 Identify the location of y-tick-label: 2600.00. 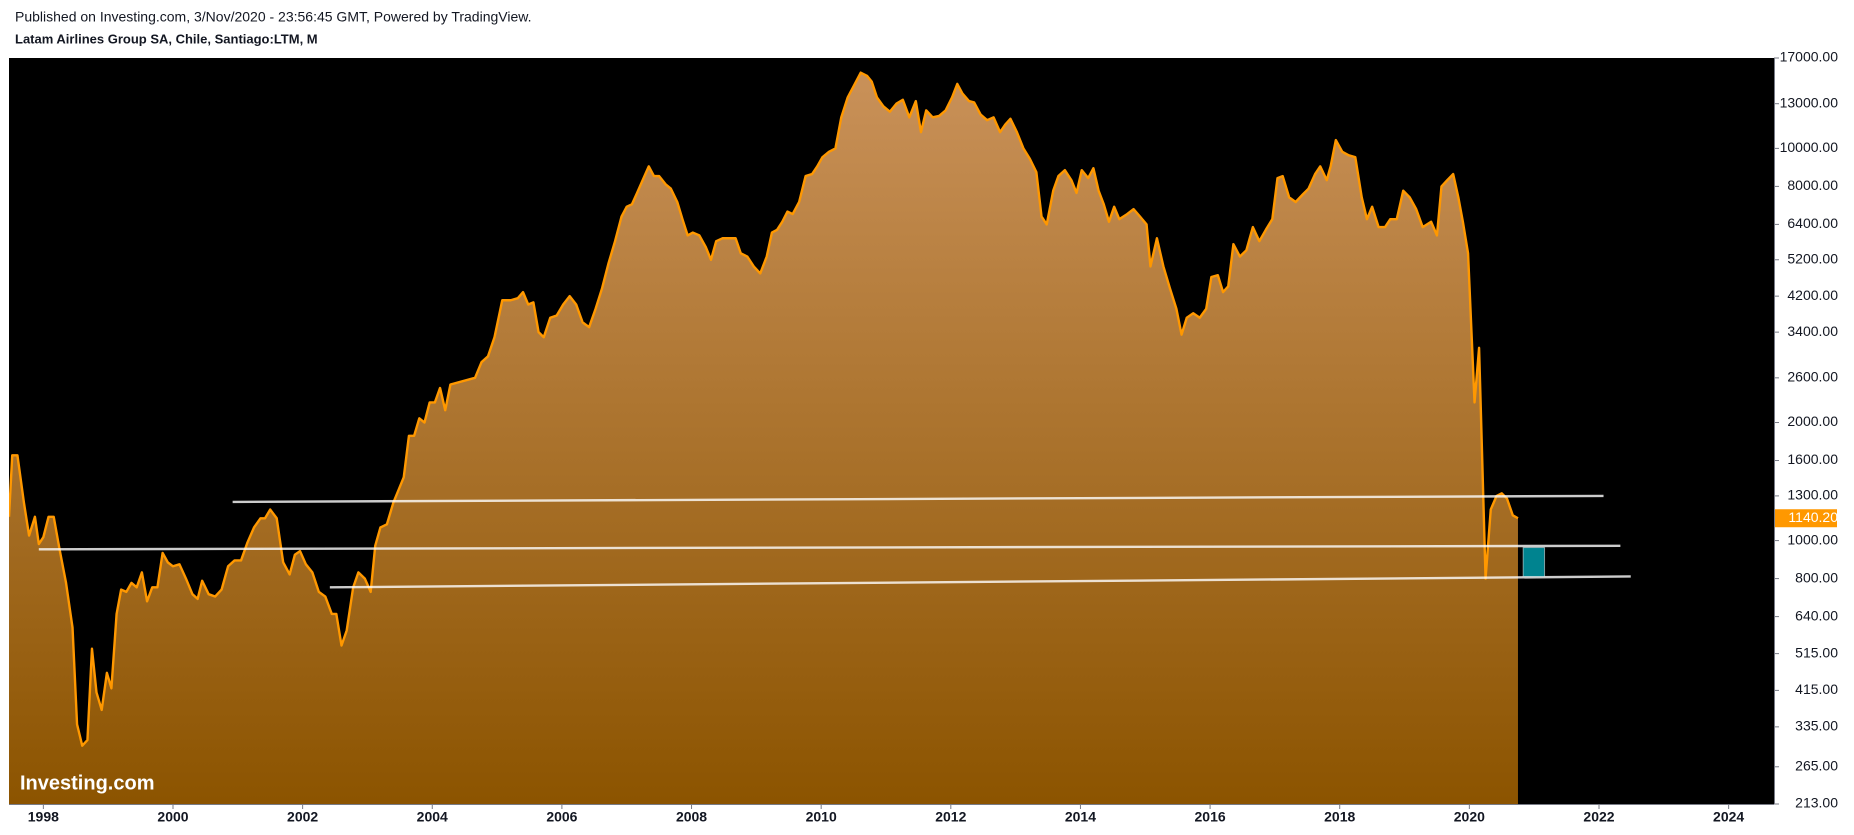
(1812, 377).